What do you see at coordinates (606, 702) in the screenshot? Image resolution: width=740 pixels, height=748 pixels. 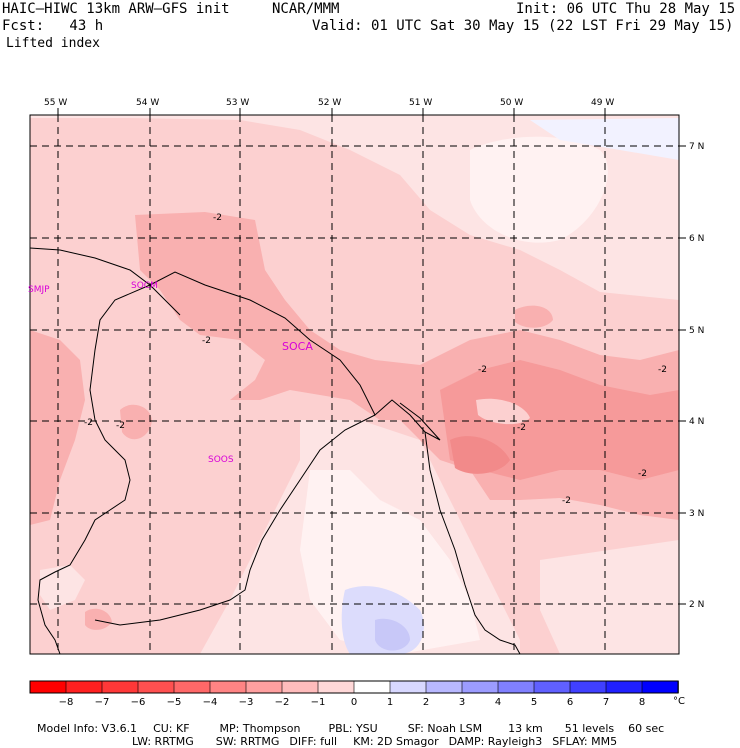 I see `colorbar-tick-label: 7` at bounding box center [606, 702].